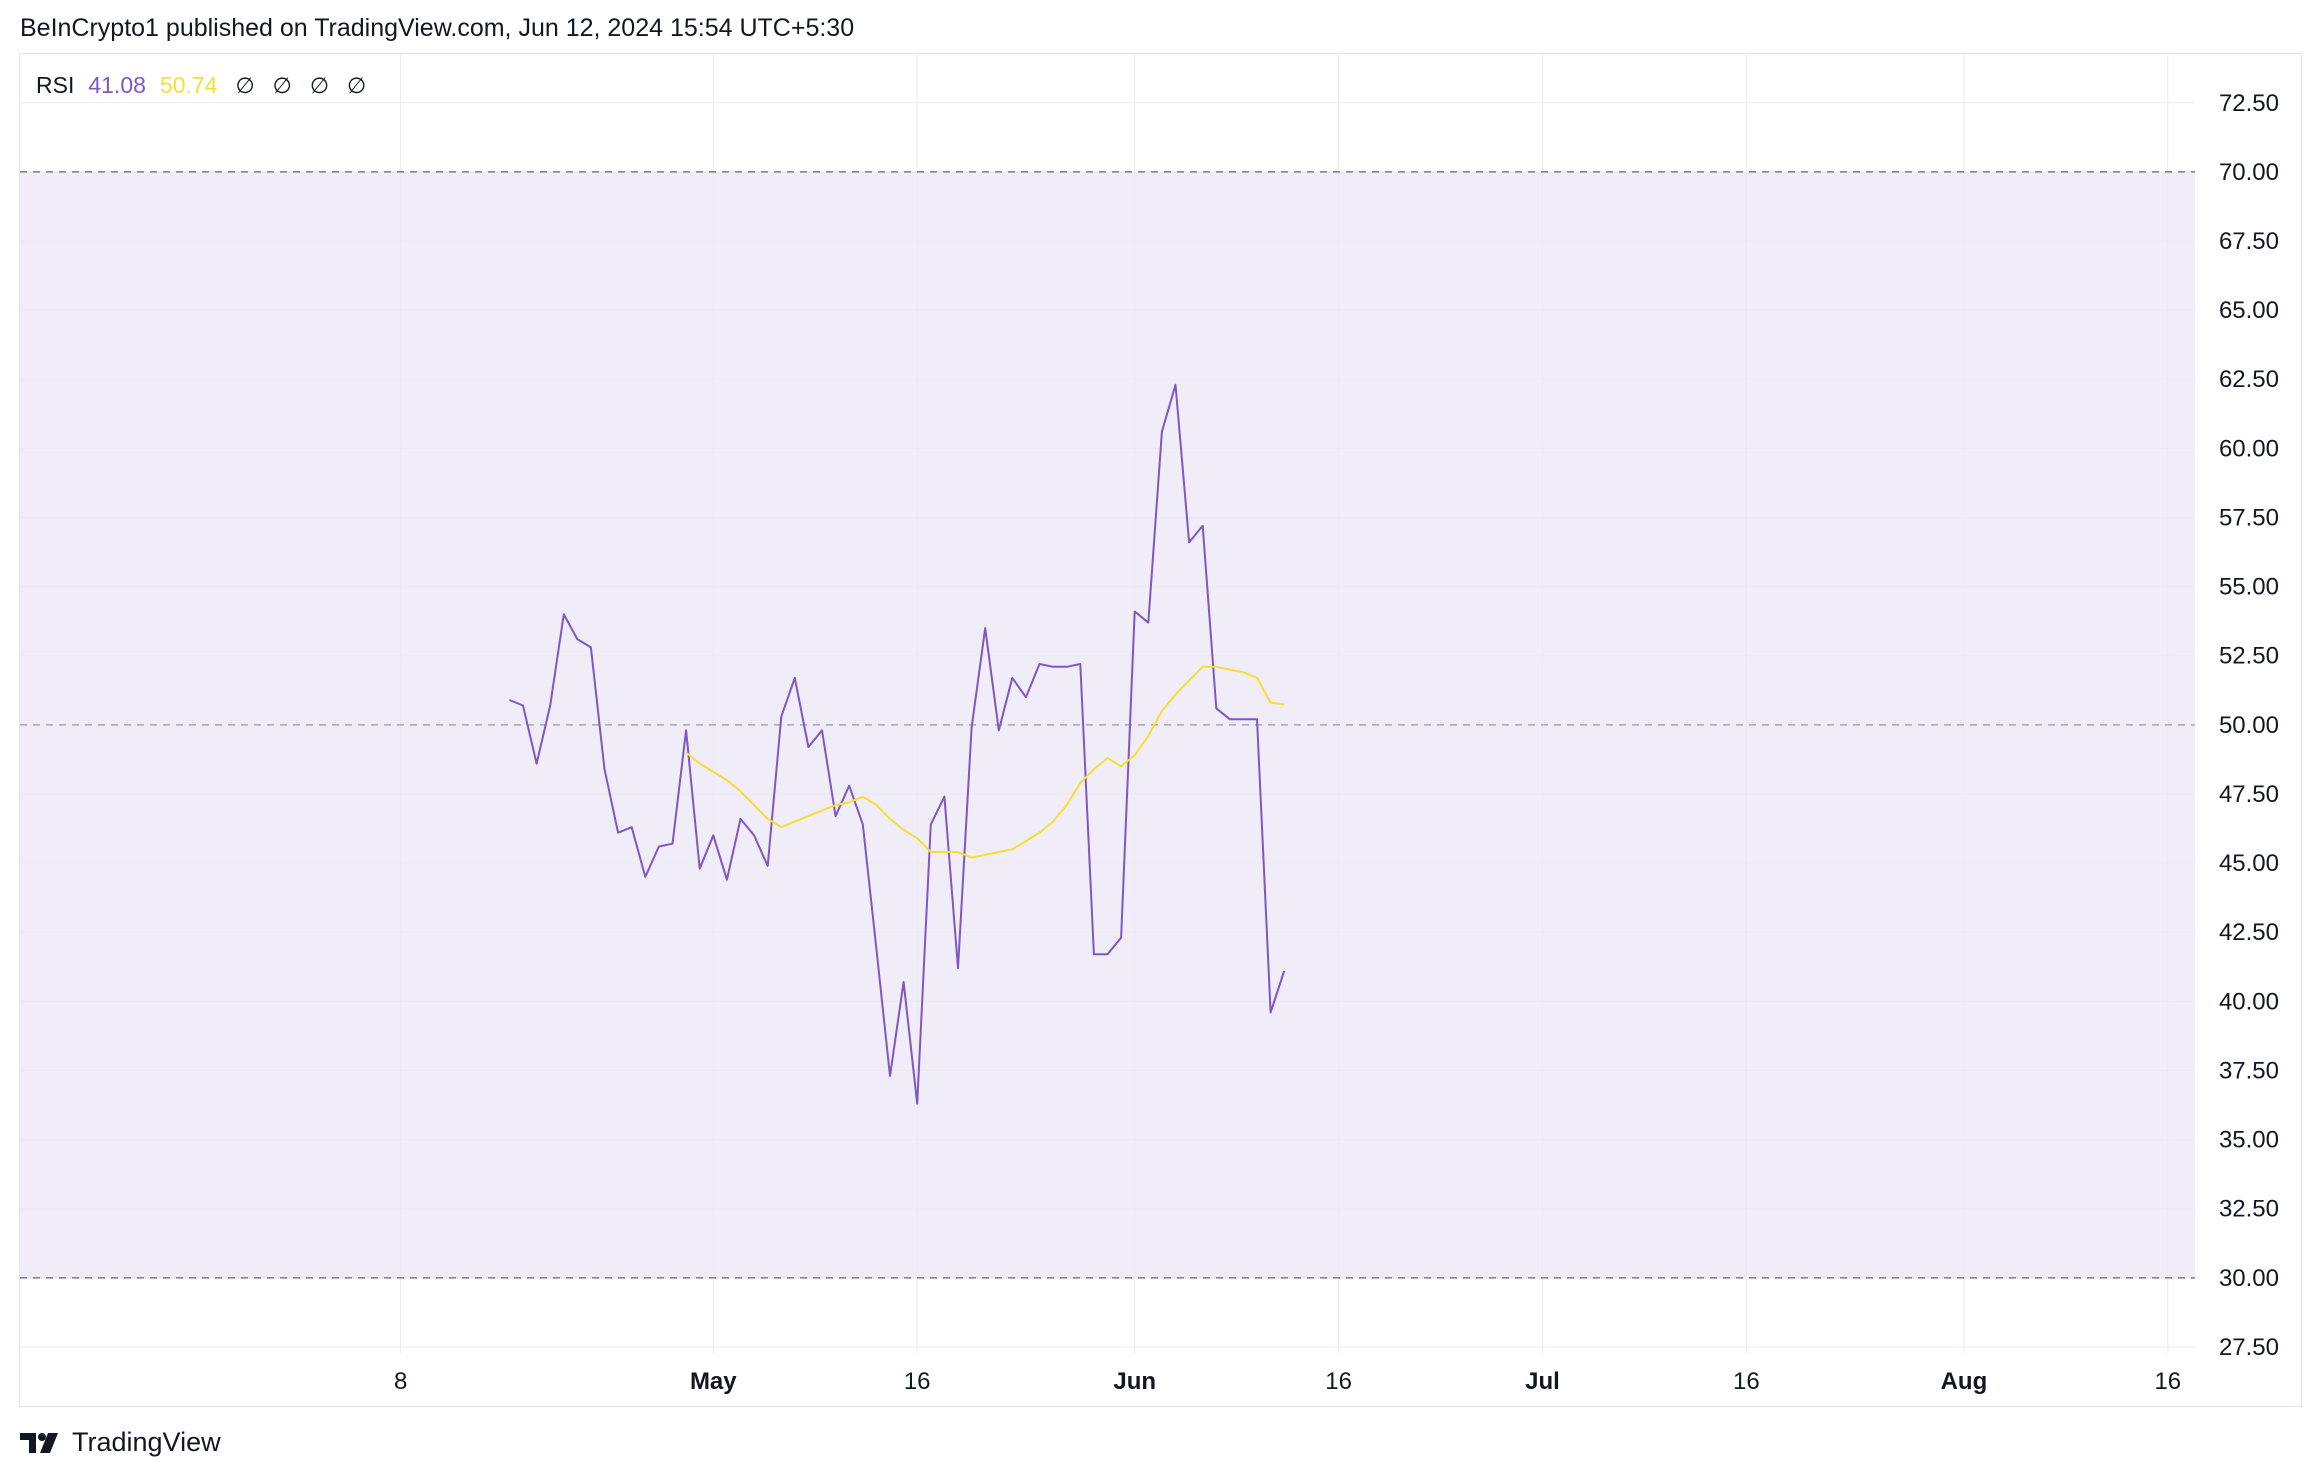  Describe the element at coordinates (2249, 1278) in the screenshot. I see `y-tick-label: 30.00` at that location.